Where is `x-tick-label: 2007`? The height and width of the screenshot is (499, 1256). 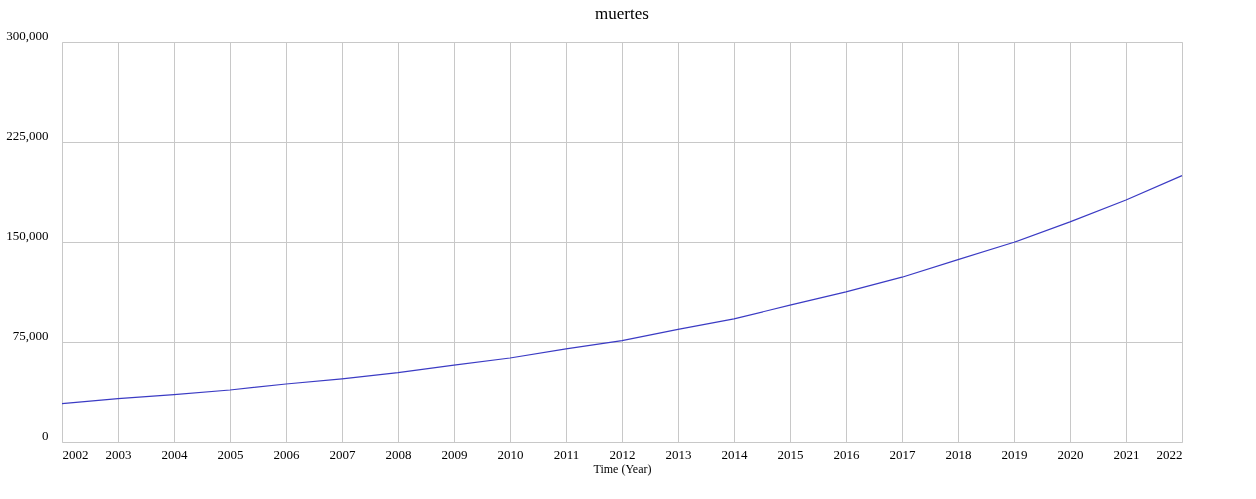
x-tick-label: 2007 is located at coordinates (342, 454).